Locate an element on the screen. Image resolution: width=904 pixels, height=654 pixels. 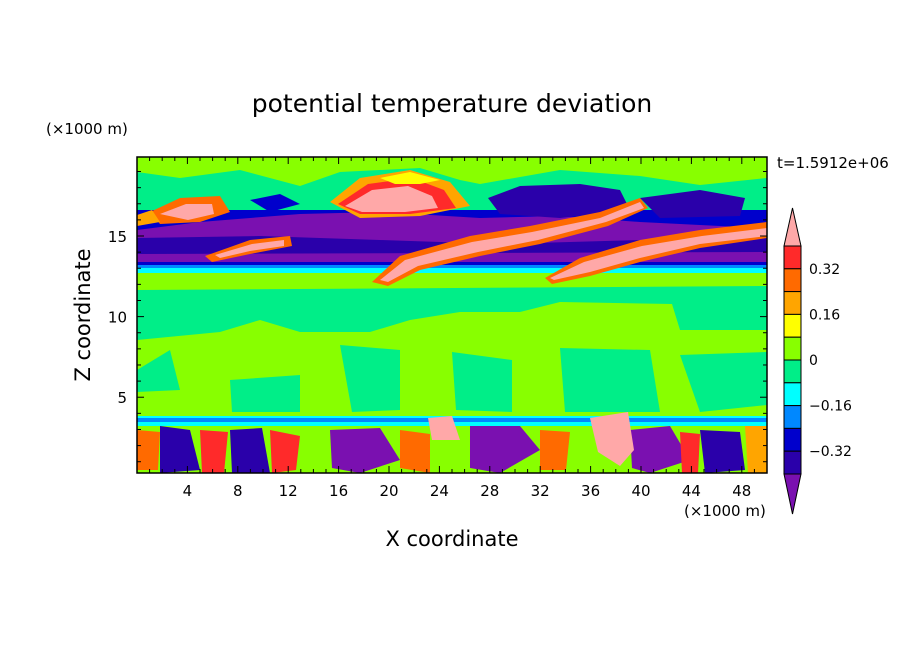
x-tick-label: 40 is located at coordinates (640, 491).